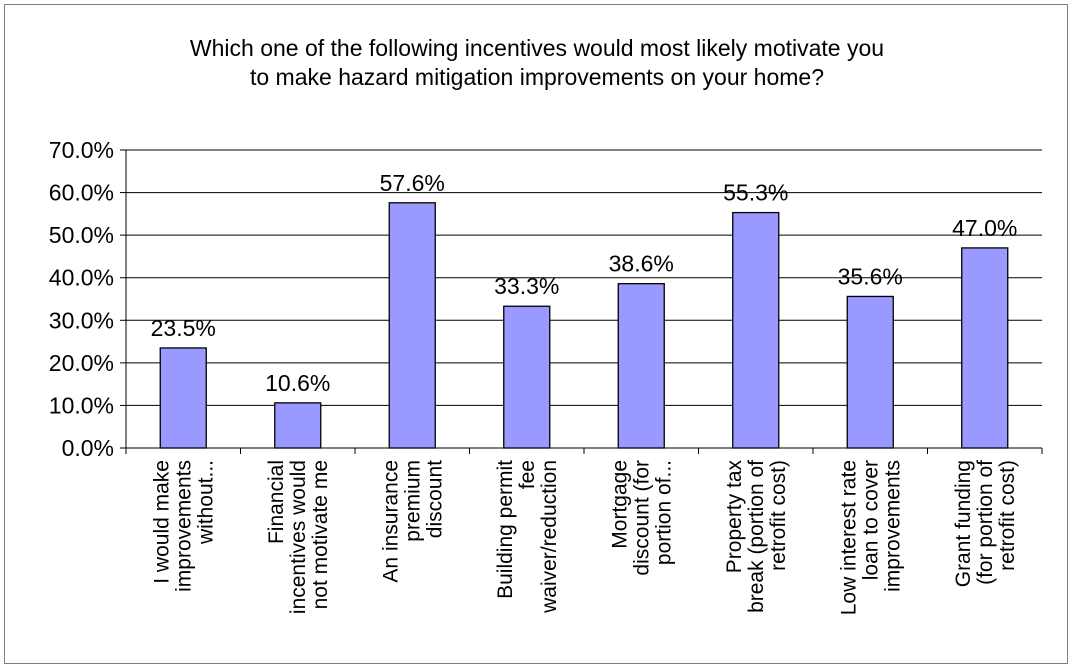 This screenshot has width=1074, height=669. What do you see at coordinates (505, 529) in the screenshot?
I see `x-category-label-line: Building permit` at bounding box center [505, 529].